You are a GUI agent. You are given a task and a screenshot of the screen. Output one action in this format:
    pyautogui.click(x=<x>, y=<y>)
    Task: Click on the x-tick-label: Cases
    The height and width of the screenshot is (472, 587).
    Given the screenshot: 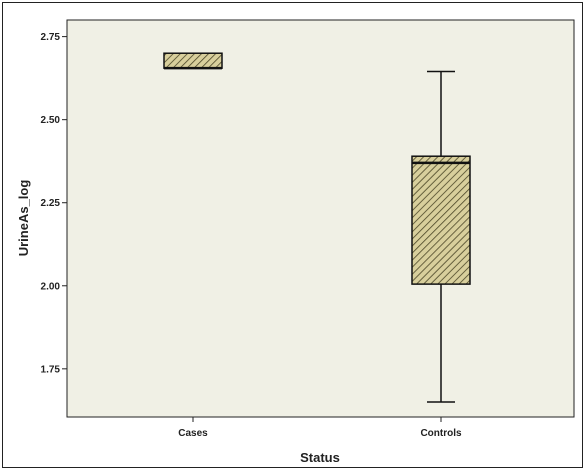 What is the action you would take?
    pyautogui.click(x=193, y=433)
    